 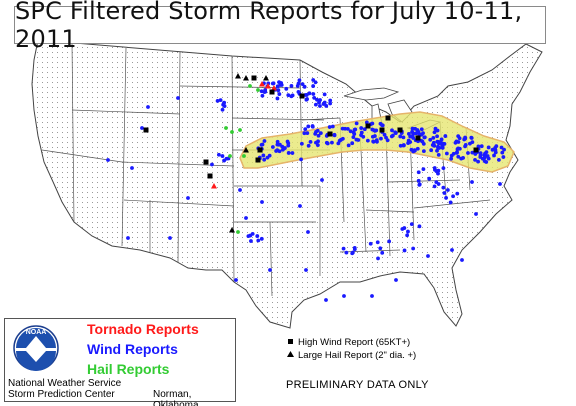 What do you see at coordinates (132, 349) in the screenshot?
I see `legend-wind-label: Wind Reports` at bounding box center [132, 349].